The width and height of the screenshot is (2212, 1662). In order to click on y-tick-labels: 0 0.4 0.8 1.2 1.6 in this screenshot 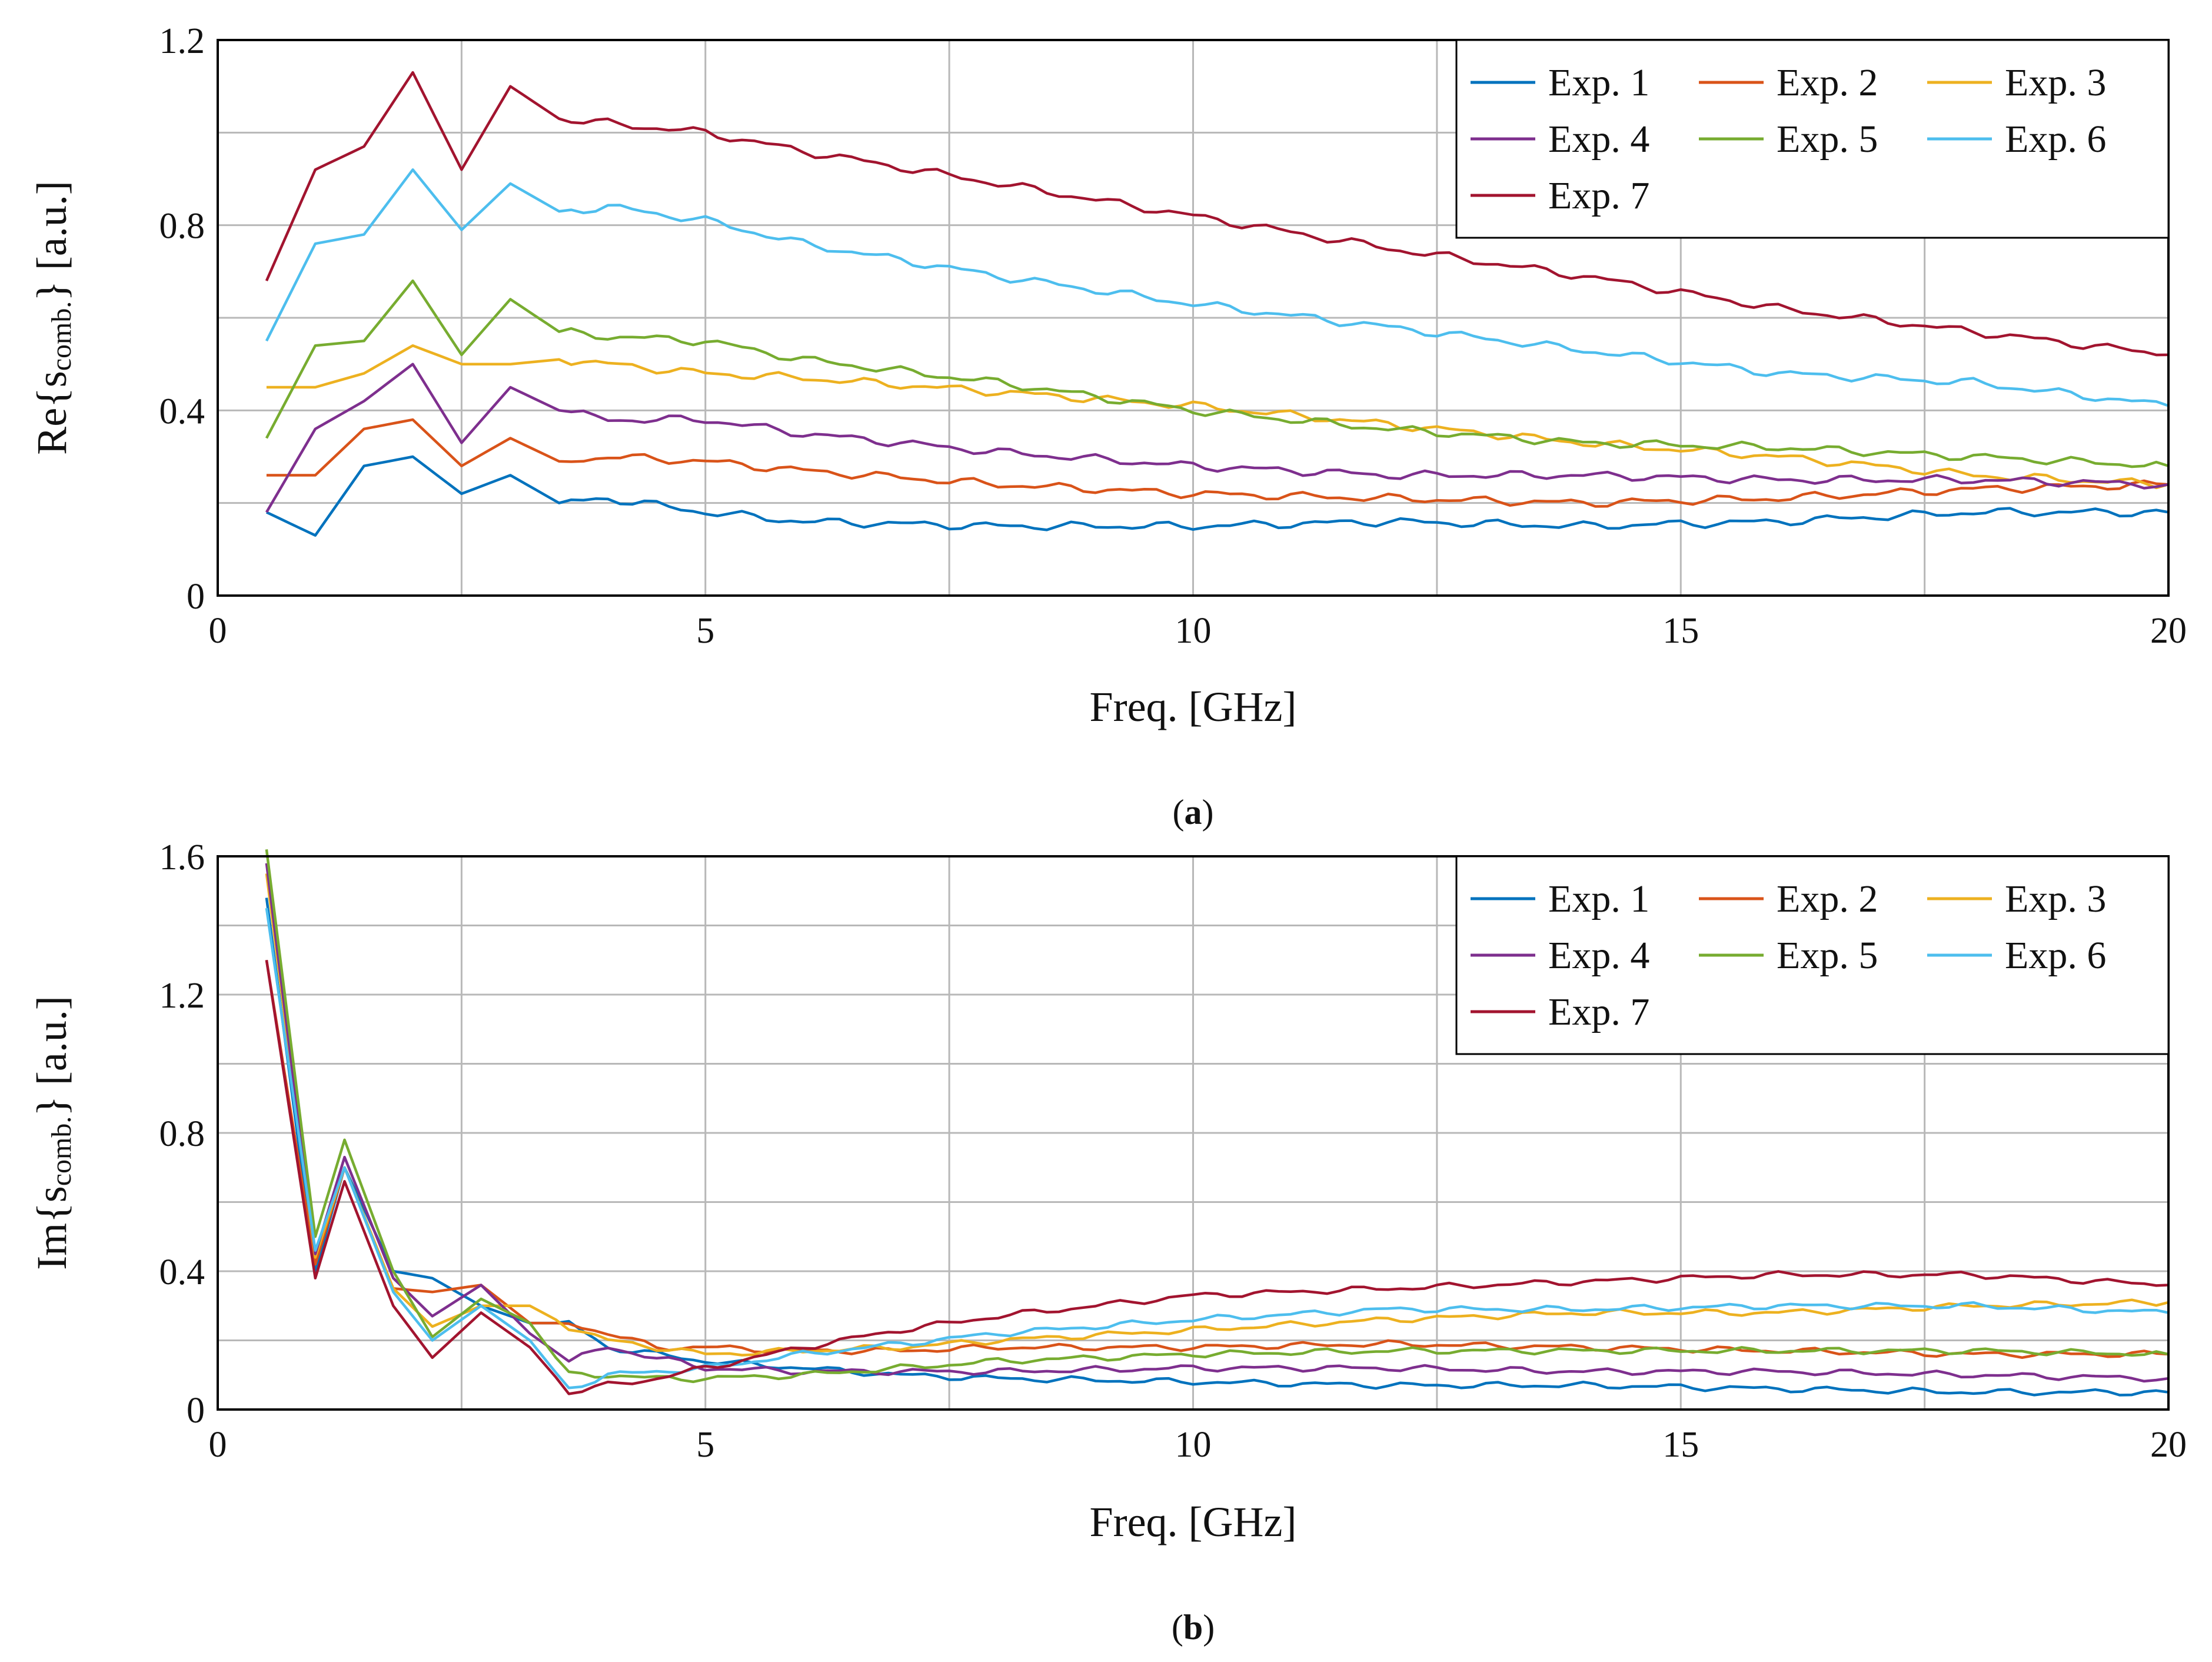, I will do `click(182, 1134)`.